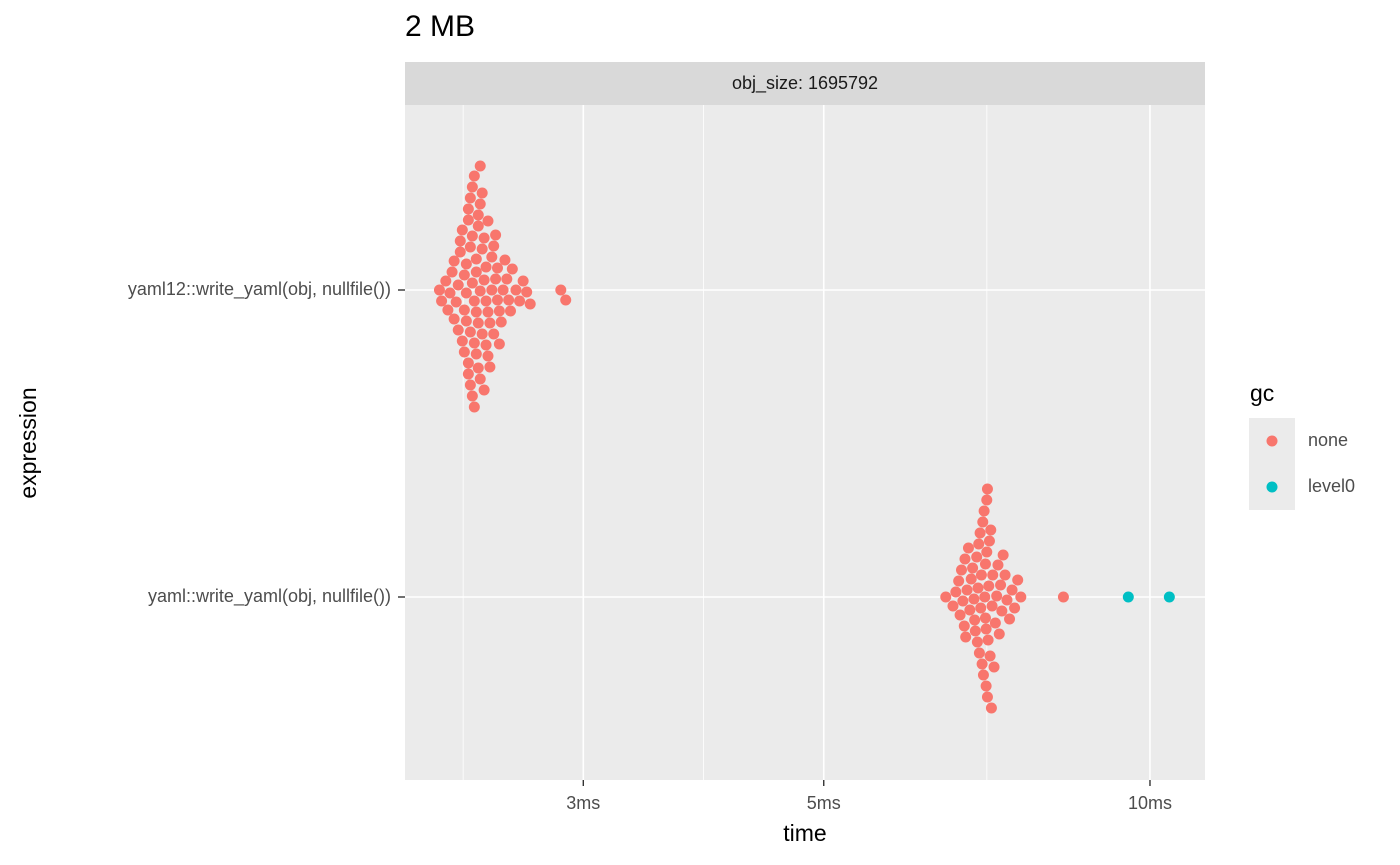  What do you see at coordinates (259, 289) in the screenshot?
I see `y-tick-label: yaml12::write_yaml(obj, nullfile())` at bounding box center [259, 289].